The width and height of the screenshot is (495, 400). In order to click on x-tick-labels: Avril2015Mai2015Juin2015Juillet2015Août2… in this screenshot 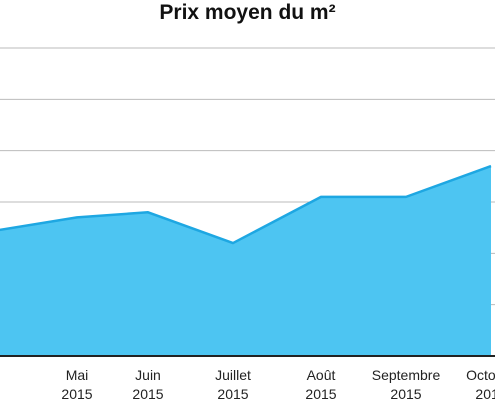, I will do `click(278, 383)`.